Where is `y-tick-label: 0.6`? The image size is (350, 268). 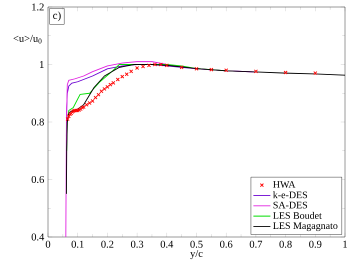
y-tick-label: 0.6 is located at coordinates (38, 180).